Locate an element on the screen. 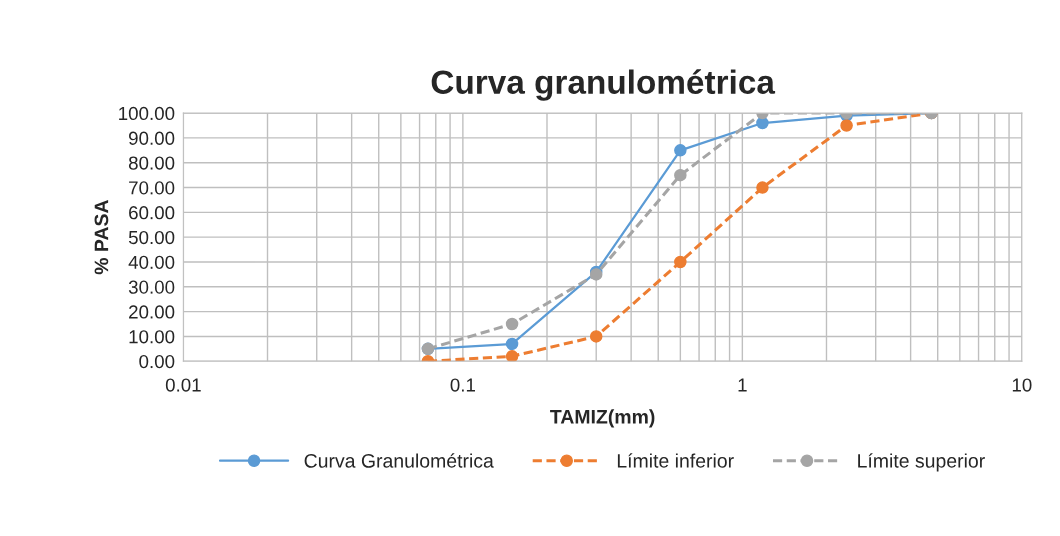 Image resolution: width=1060 pixels, height=536 pixels. y-tick-label: 20.00 is located at coordinates (152, 312).